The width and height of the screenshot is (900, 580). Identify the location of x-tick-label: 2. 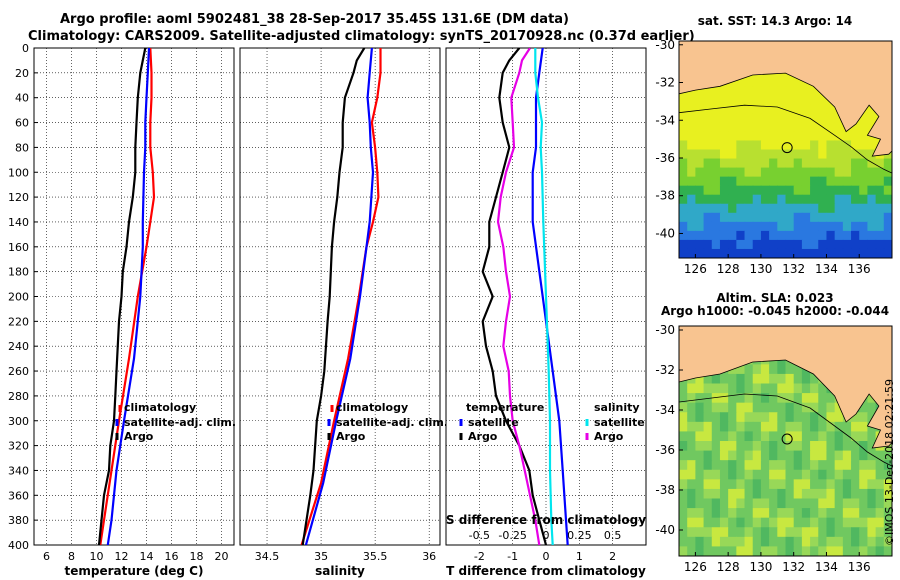
(612, 556).